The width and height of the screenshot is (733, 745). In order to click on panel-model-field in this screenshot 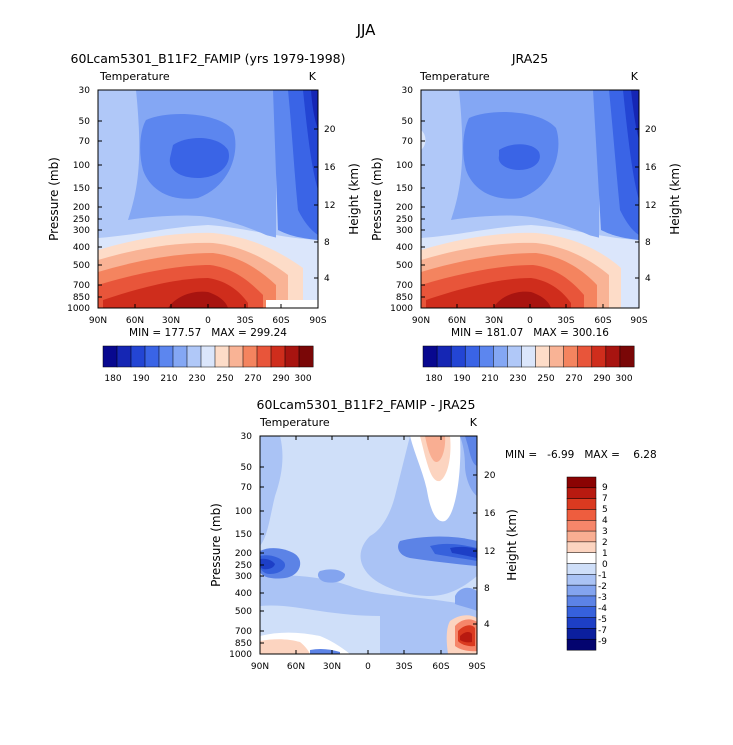, I will do `click(208, 199)`.